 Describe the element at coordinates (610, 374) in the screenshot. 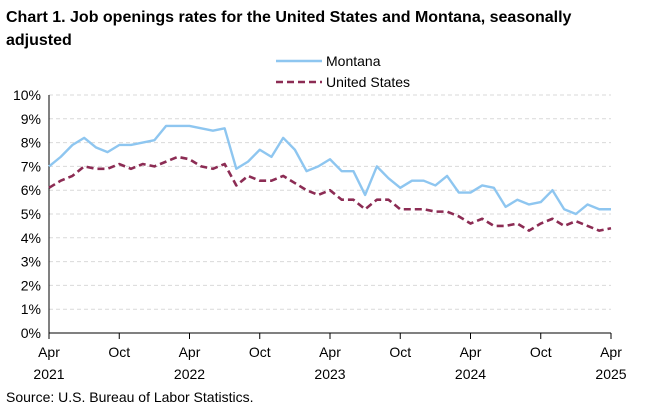

I see `x-tick-year-label: 2025` at that location.